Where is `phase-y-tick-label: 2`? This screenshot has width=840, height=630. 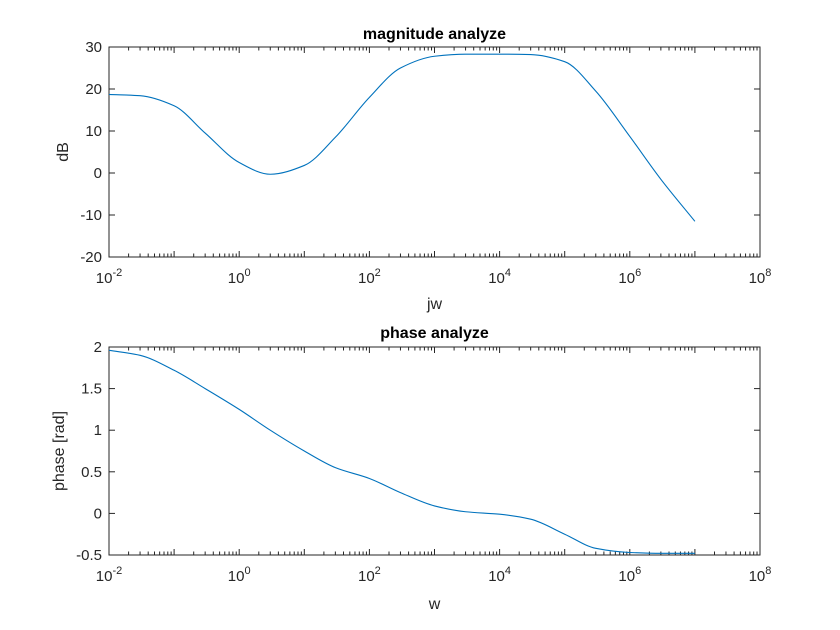 phase-y-tick-label: 2 is located at coordinates (98, 347).